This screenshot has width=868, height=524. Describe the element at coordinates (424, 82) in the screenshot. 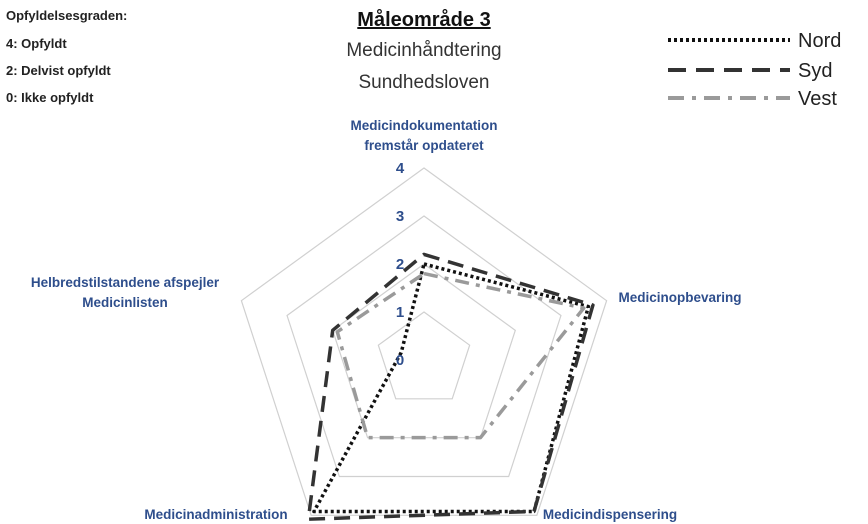

I see `chart-subtitle-line-2: Sundhedsloven` at that location.